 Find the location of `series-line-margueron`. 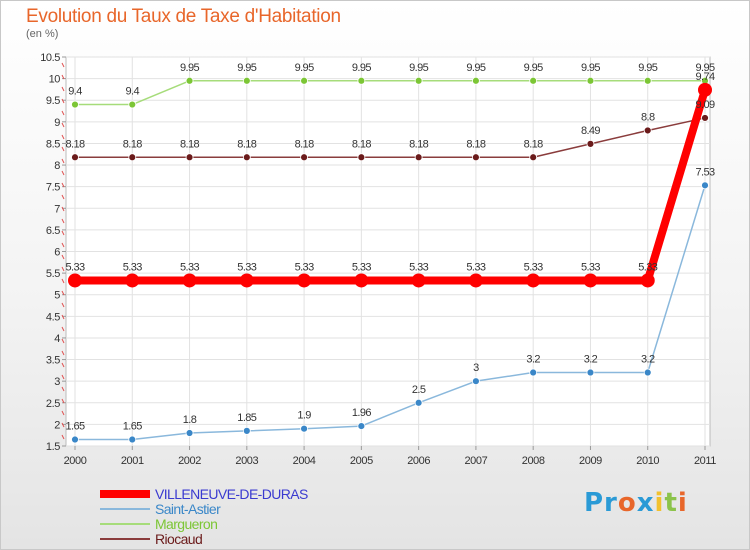

series-line-margueron is located at coordinates (390, 93).